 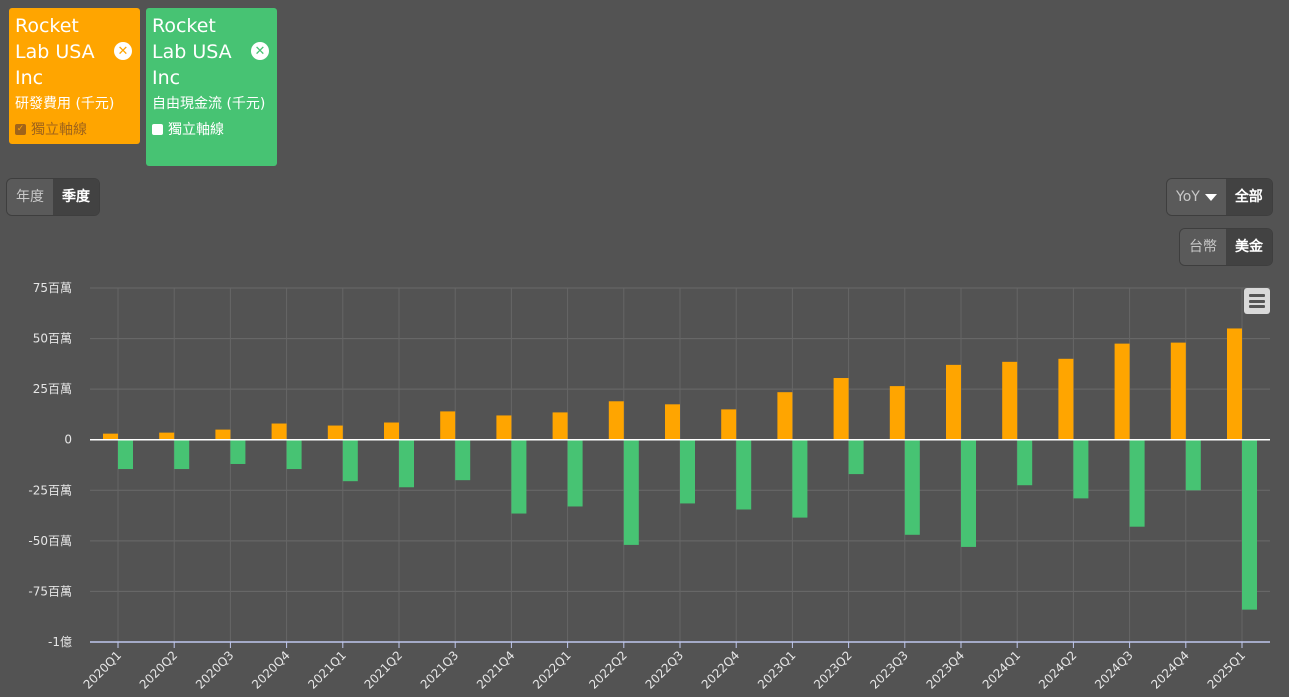 What do you see at coordinates (52, 288) in the screenshot?
I see `y-tick-label: 75百萬` at bounding box center [52, 288].